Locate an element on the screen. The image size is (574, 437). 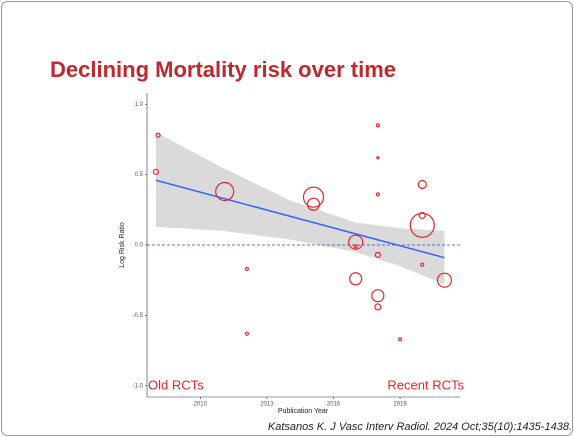
y-tick-label: 1.0 is located at coordinates (139, 105).